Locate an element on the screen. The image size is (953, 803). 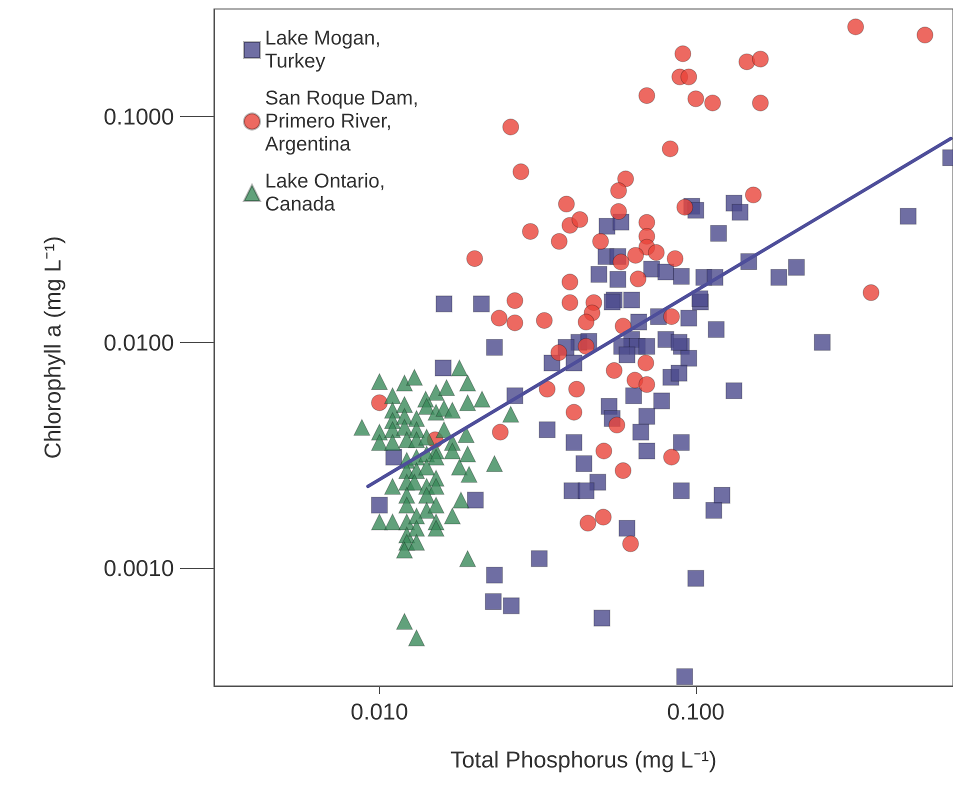
legend-label: Lake Ontario, Canada is located at coordinates (328, 193).